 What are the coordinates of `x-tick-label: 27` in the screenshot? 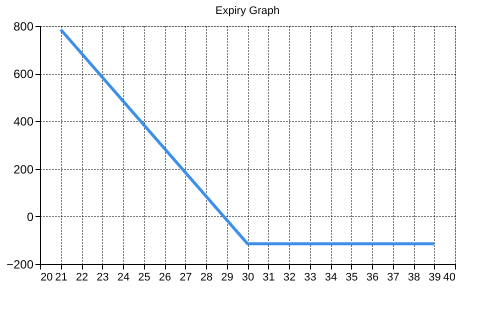 It's located at (186, 278).